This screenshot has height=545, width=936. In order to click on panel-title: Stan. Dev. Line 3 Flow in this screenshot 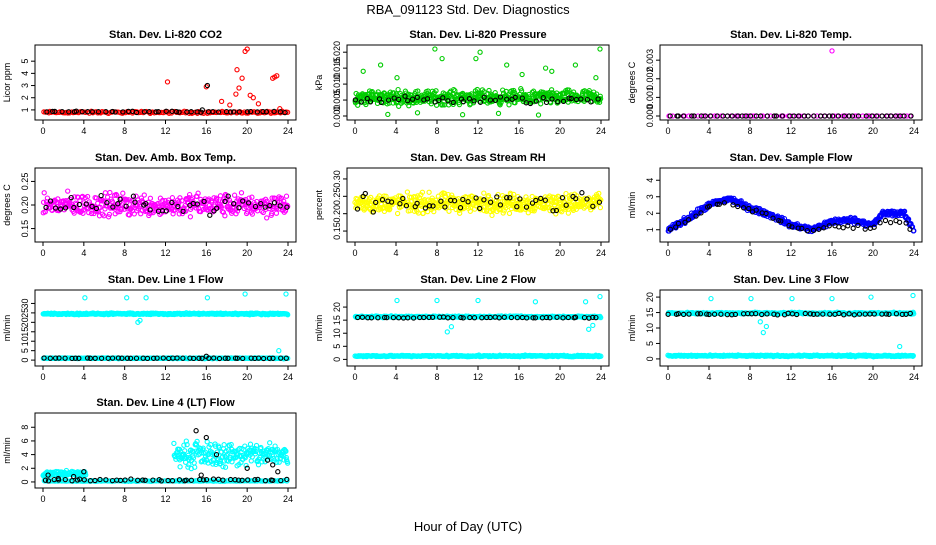, I will do `click(791, 280)`.